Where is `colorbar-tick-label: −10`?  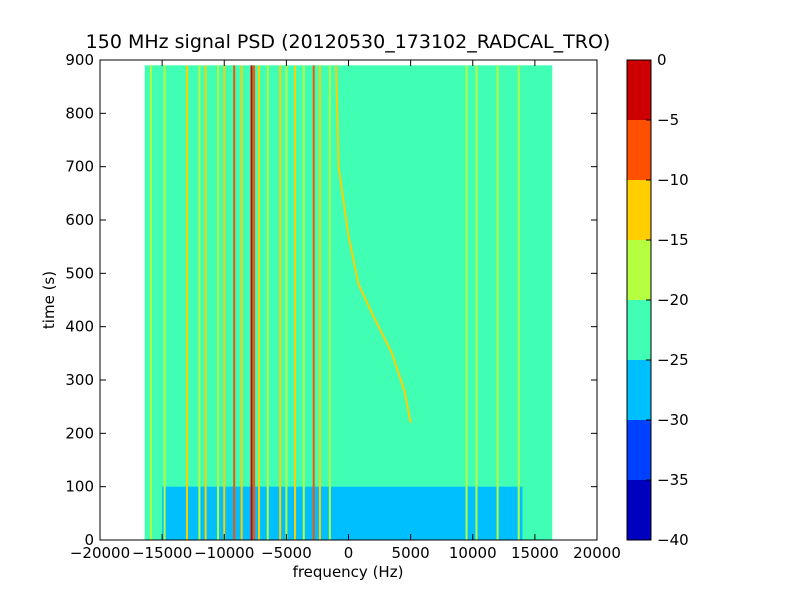 colorbar-tick-label: −10 is located at coordinates (673, 180).